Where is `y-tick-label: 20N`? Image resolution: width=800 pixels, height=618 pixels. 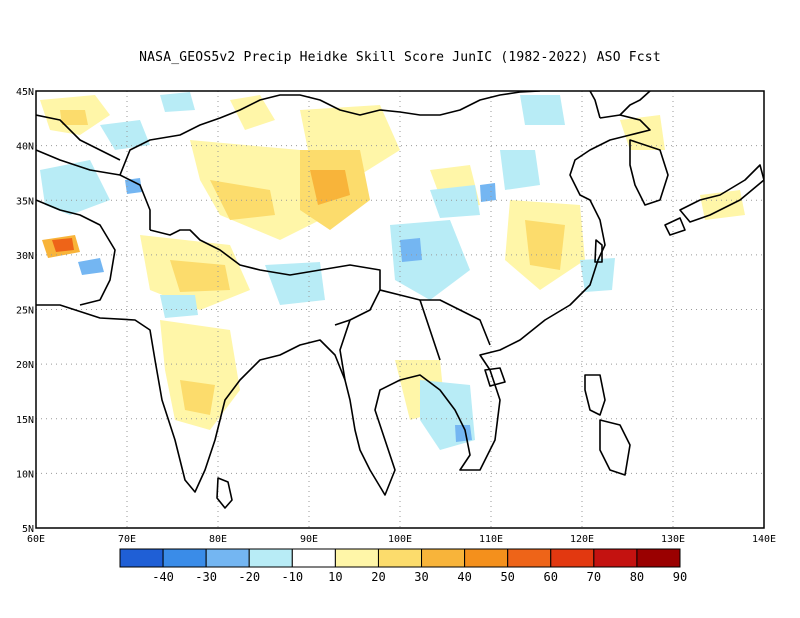
y-tick-label: 20N is located at coordinates (25, 365).